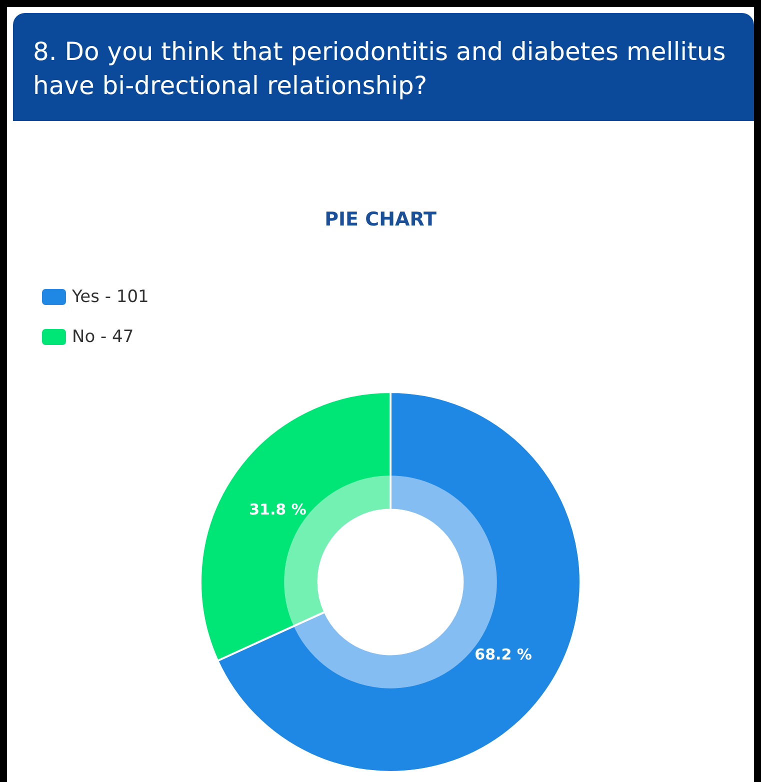 The width and height of the screenshot is (761, 782). What do you see at coordinates (103, 337) in the screenshot?
I see `legend-label: No - 47` at bounding box center [103, 337].